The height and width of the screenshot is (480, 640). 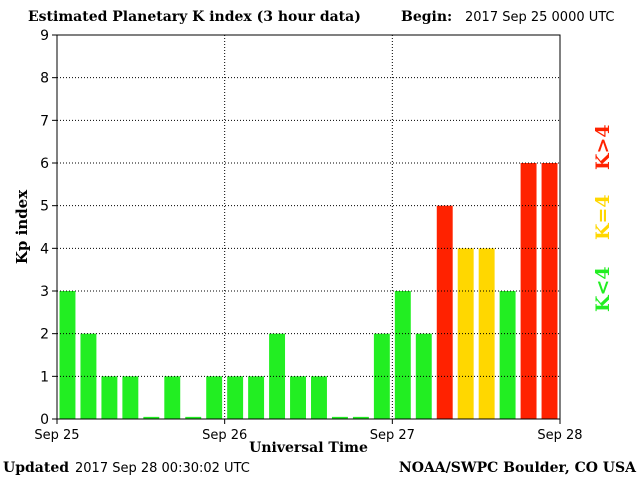 I want to click on y-tick-label: 9, so click(x=44, y=36).